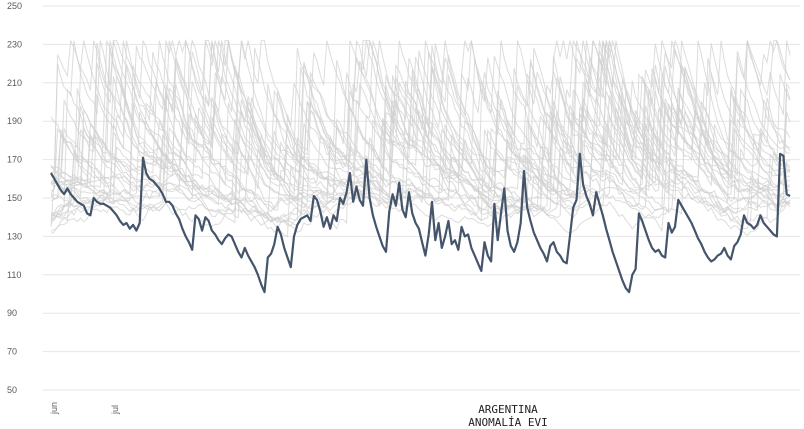 The width and height of the screenshot is (804, 429). Describe the element at coordinates (14, 236) in the screenshot. I see `y-tick-label: 130` at that location.